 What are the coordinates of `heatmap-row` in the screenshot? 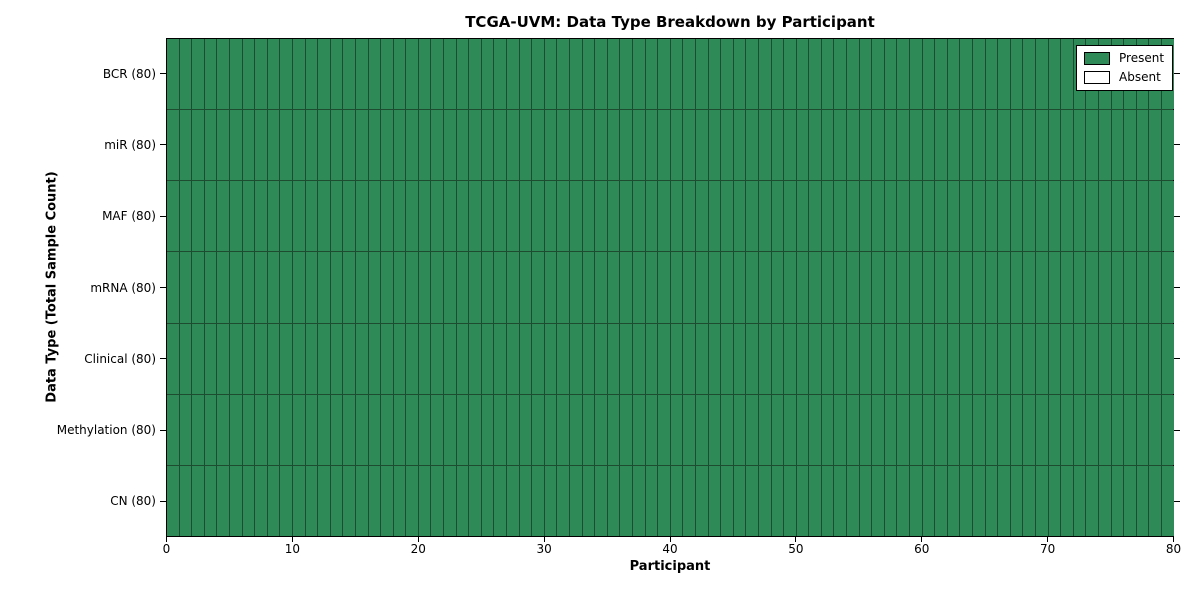 It's located at (670, 500).